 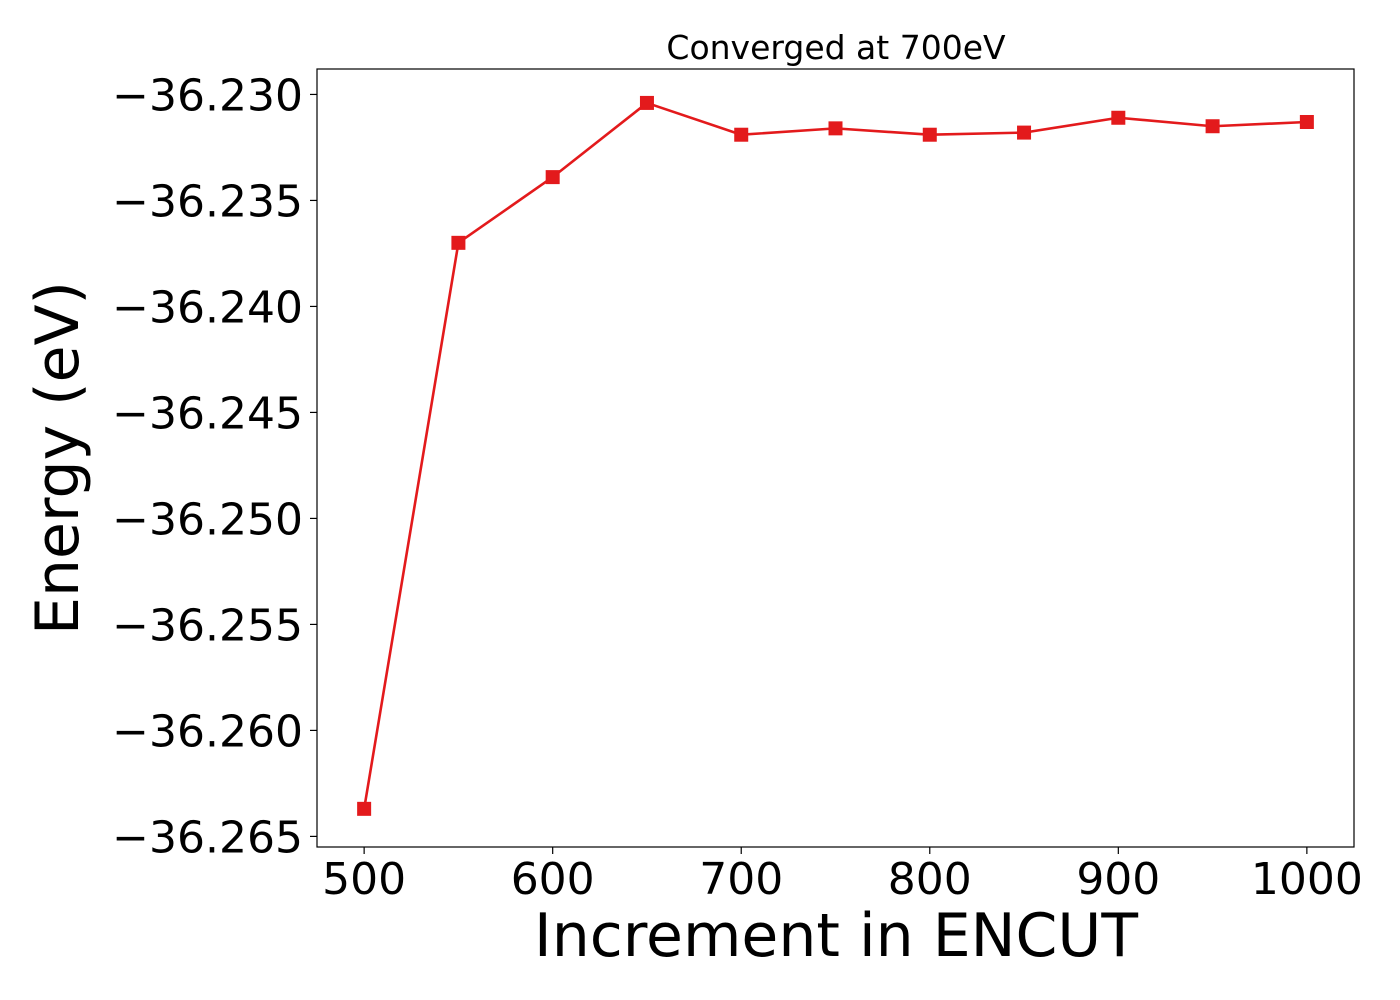 I want to click on y-tick-label: −36.255, so click(x=207, y=625).